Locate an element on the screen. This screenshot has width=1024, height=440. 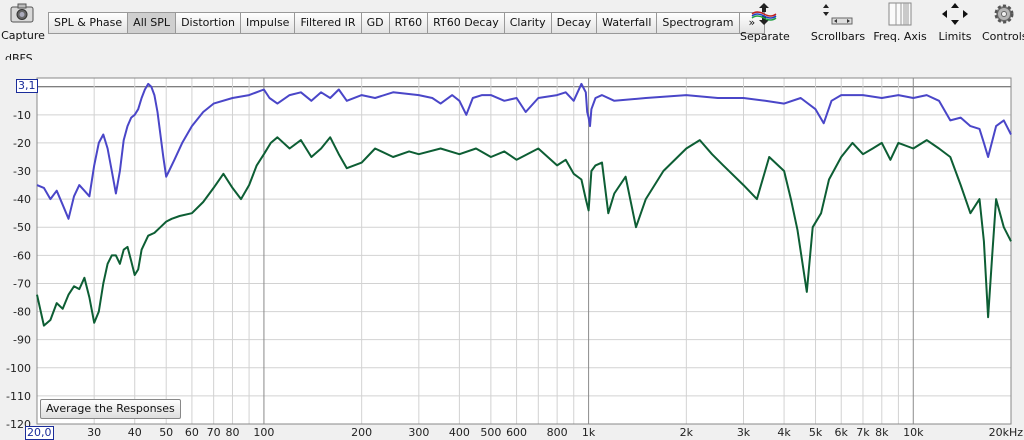
separate-icon is located at coordinates (764, 14).